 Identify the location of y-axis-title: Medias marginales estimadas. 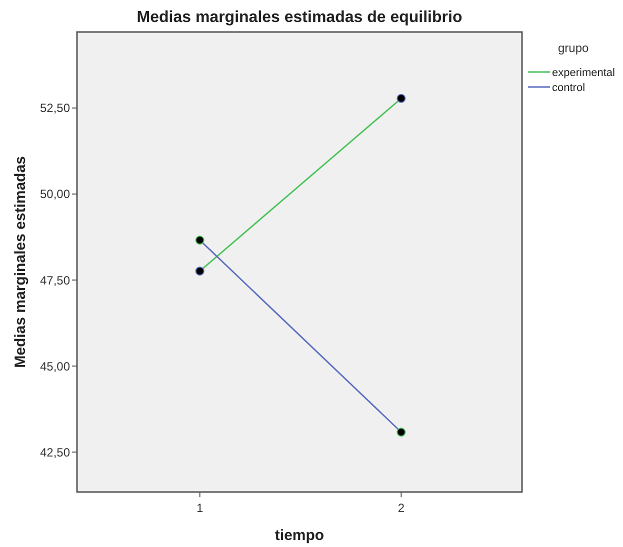
(20, 262).